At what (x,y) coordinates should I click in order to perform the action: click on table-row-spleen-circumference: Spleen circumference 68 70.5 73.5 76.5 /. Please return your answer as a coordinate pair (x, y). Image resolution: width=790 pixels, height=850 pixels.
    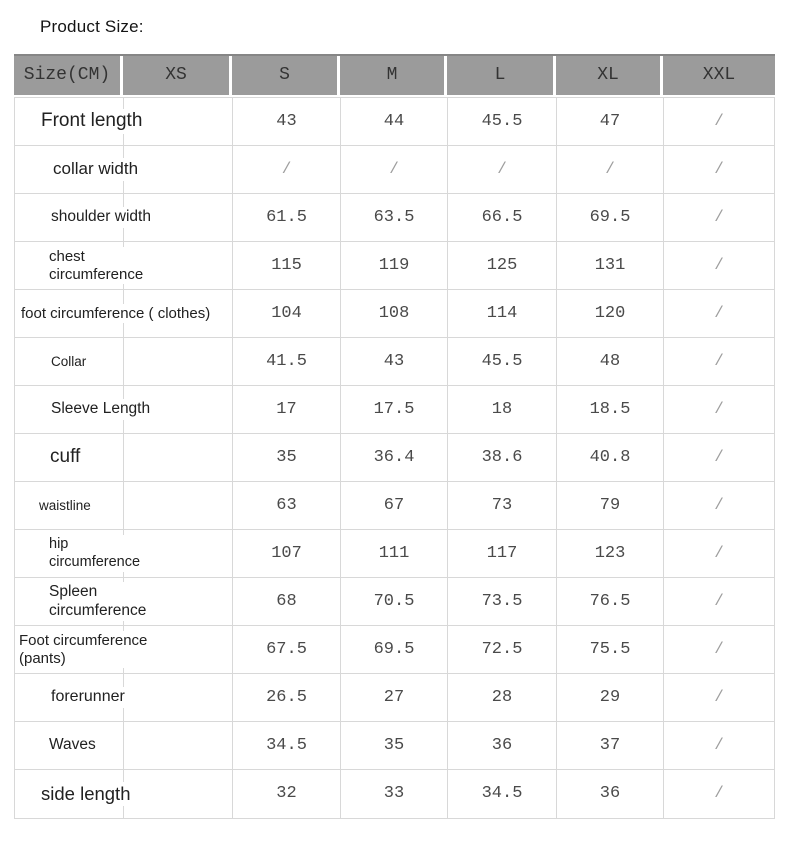
    Looking at the image, I should click on (394, 602).